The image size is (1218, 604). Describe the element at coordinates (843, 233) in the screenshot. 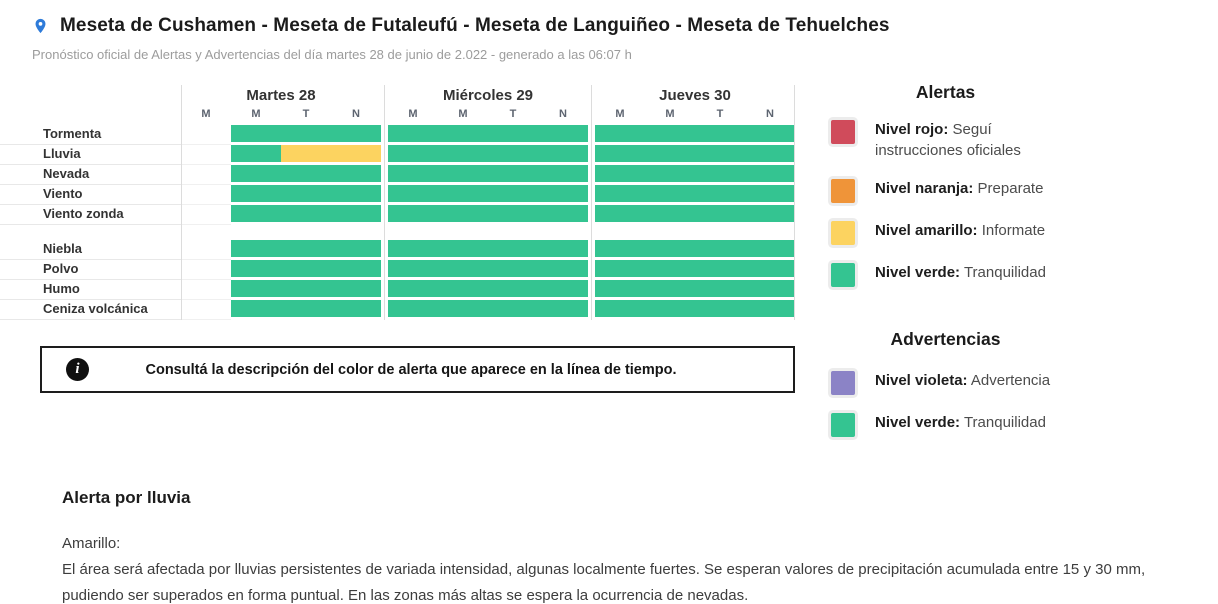

I see `yellow-swatch` at that location.